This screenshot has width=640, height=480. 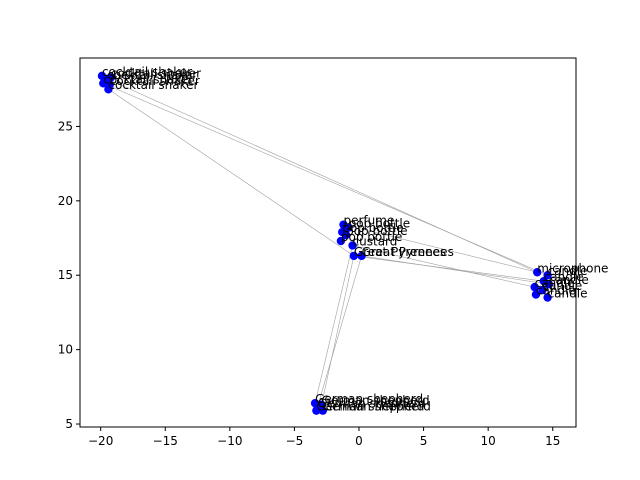 I want to click on x-tick-label: 10, so click(x=488, y=441).